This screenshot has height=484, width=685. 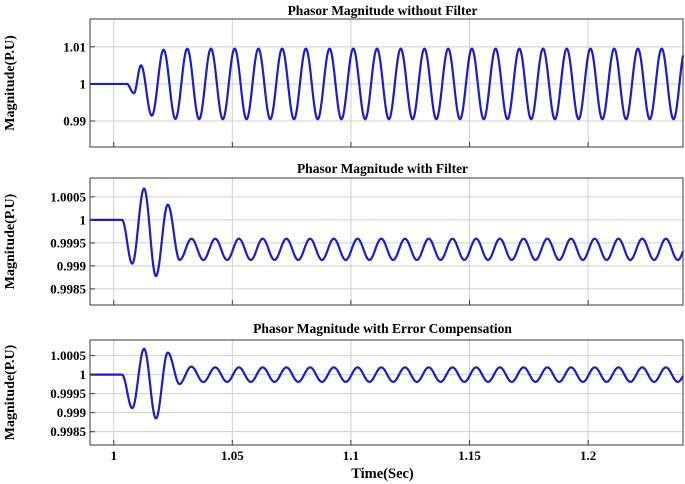 I want to click on chart-title: Phasor Magnitude with Filter, so click(x=382, y=168).